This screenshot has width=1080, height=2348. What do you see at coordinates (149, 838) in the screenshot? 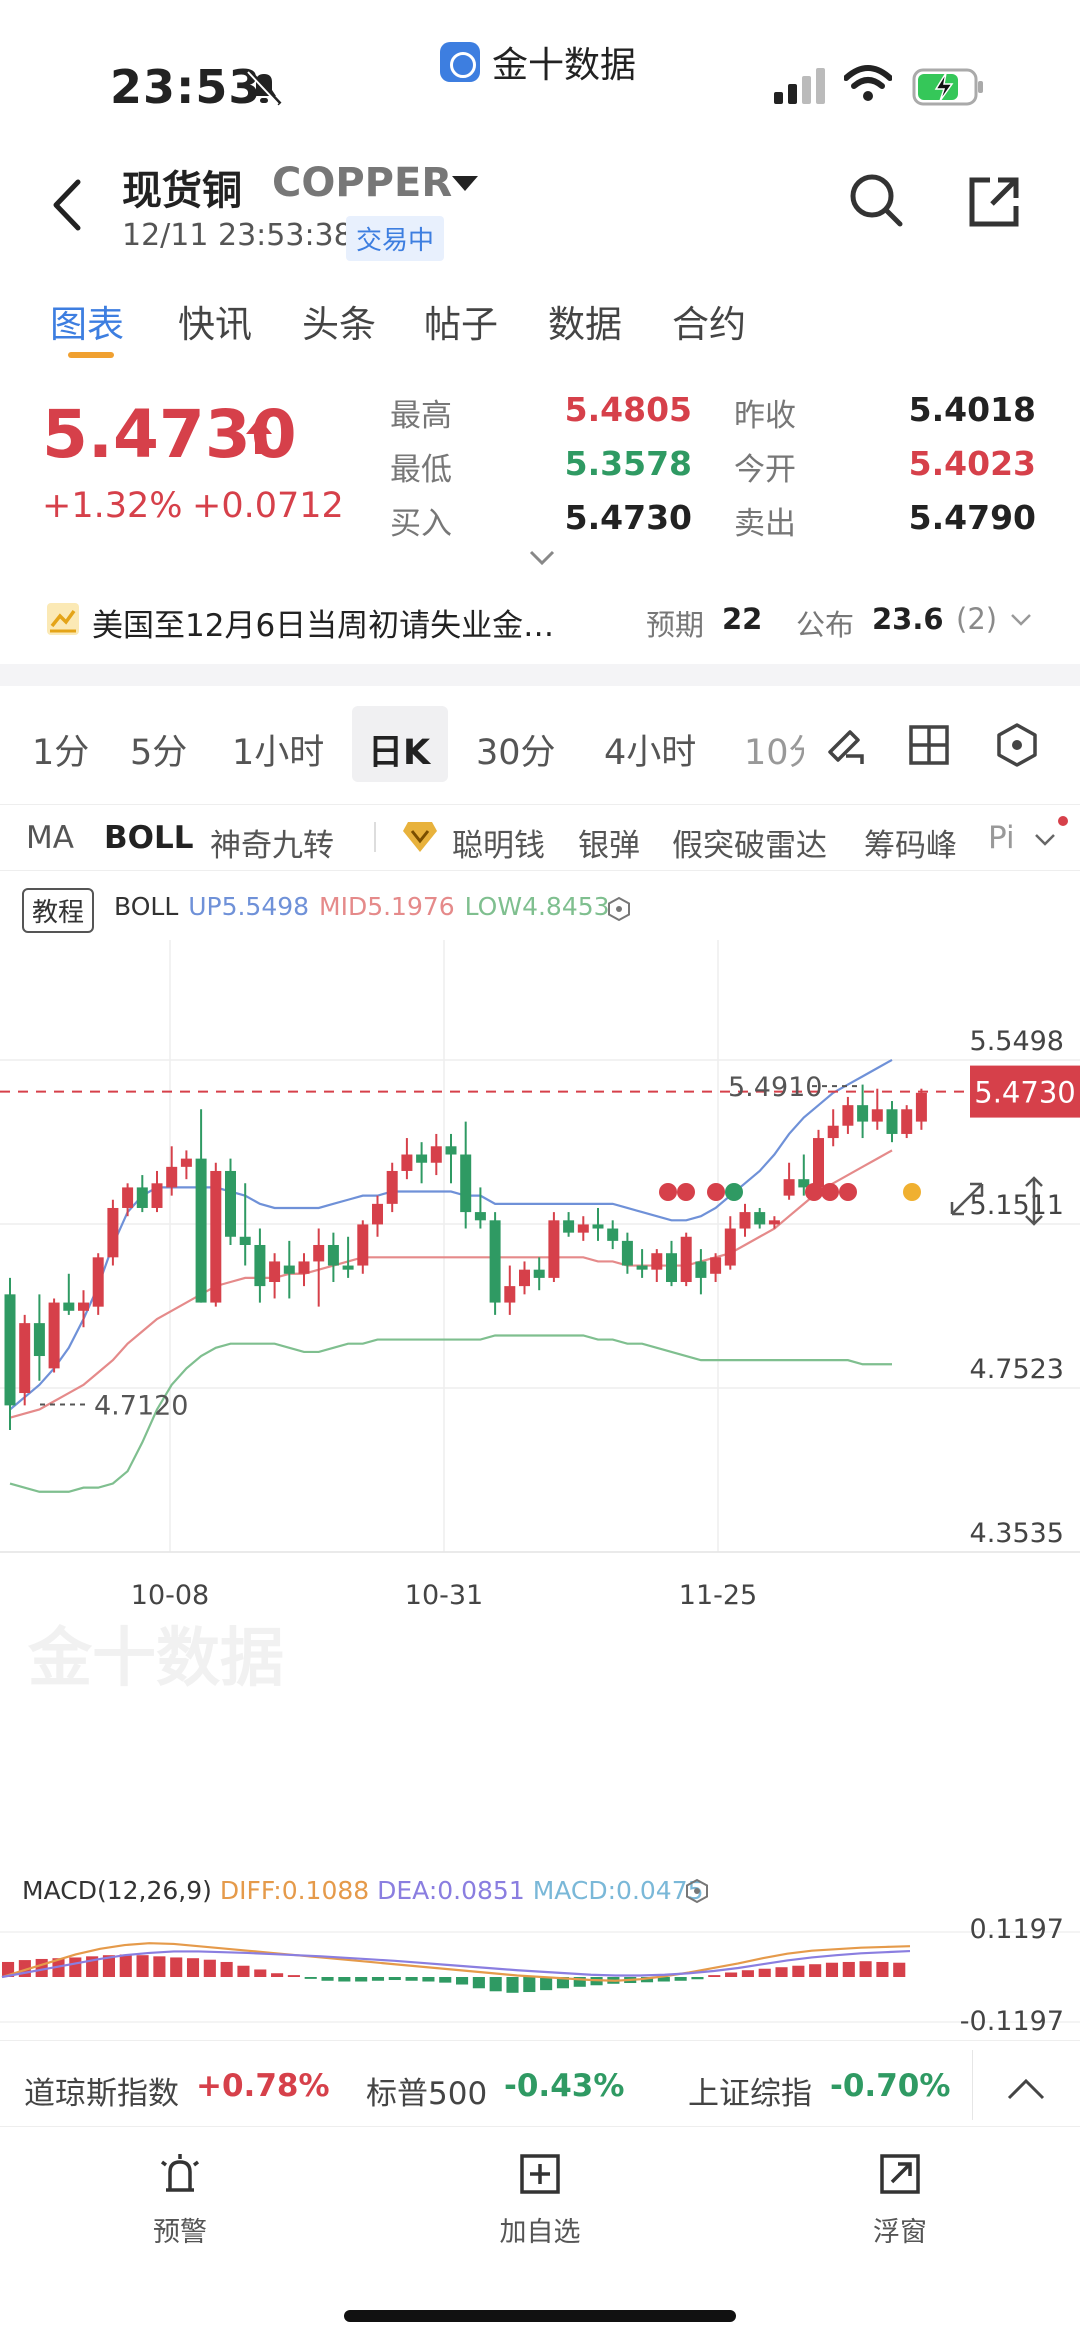
I see `indicator-boll: BOLL` at bounding box center [149, 838].